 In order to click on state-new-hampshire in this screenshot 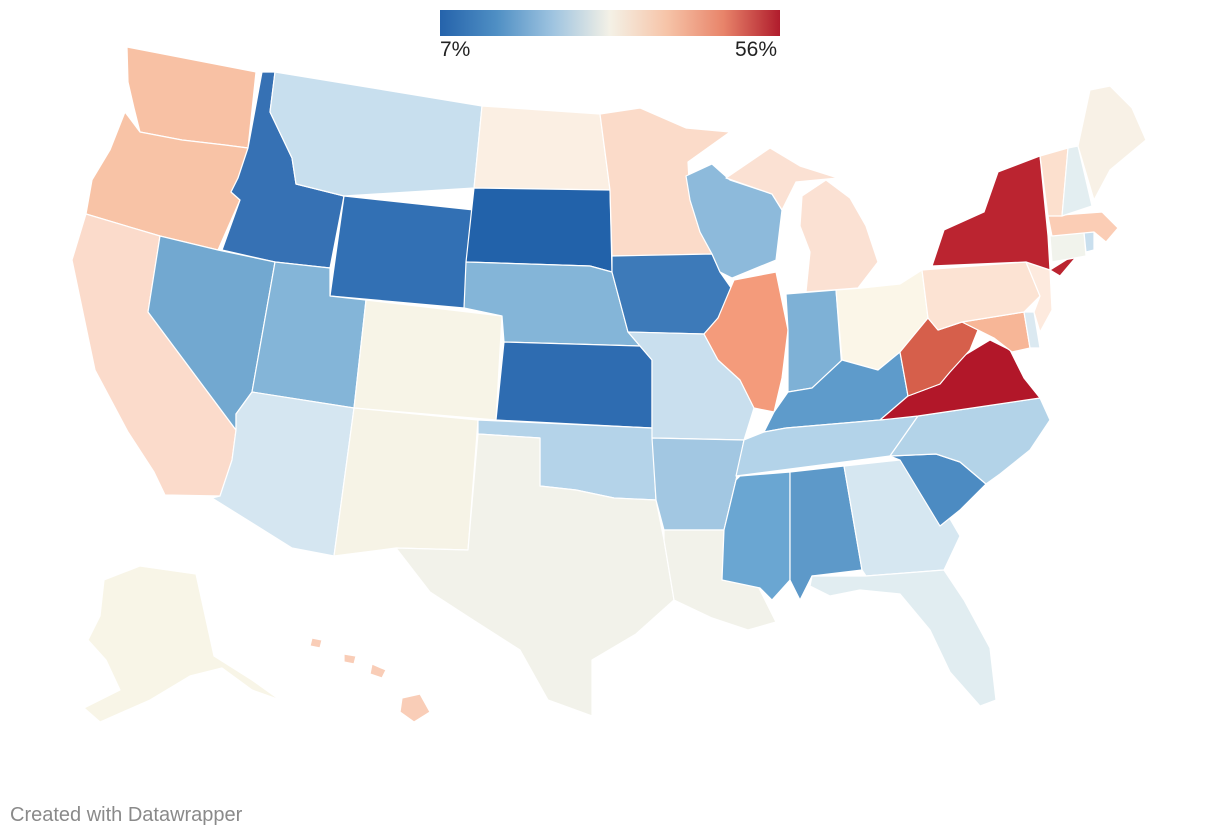, I will do `click(1077, 181)`.